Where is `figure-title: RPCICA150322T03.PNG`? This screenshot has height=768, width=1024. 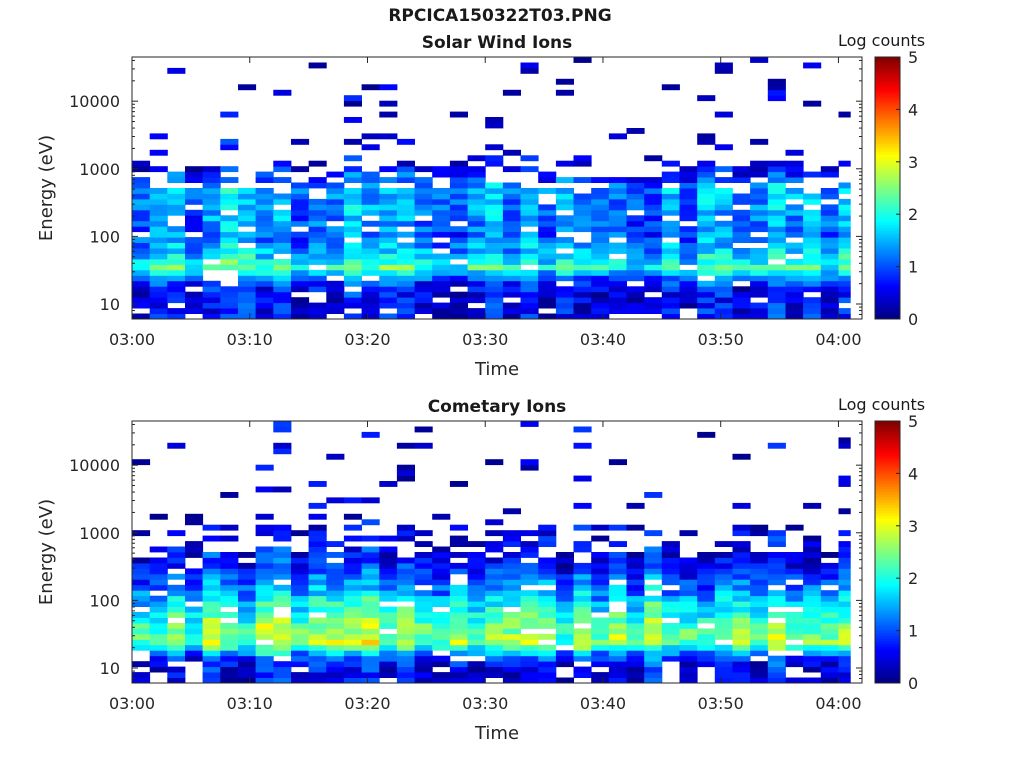 figure-title: RPCICA150322T03.PNG is located at coordinates (500, 16).